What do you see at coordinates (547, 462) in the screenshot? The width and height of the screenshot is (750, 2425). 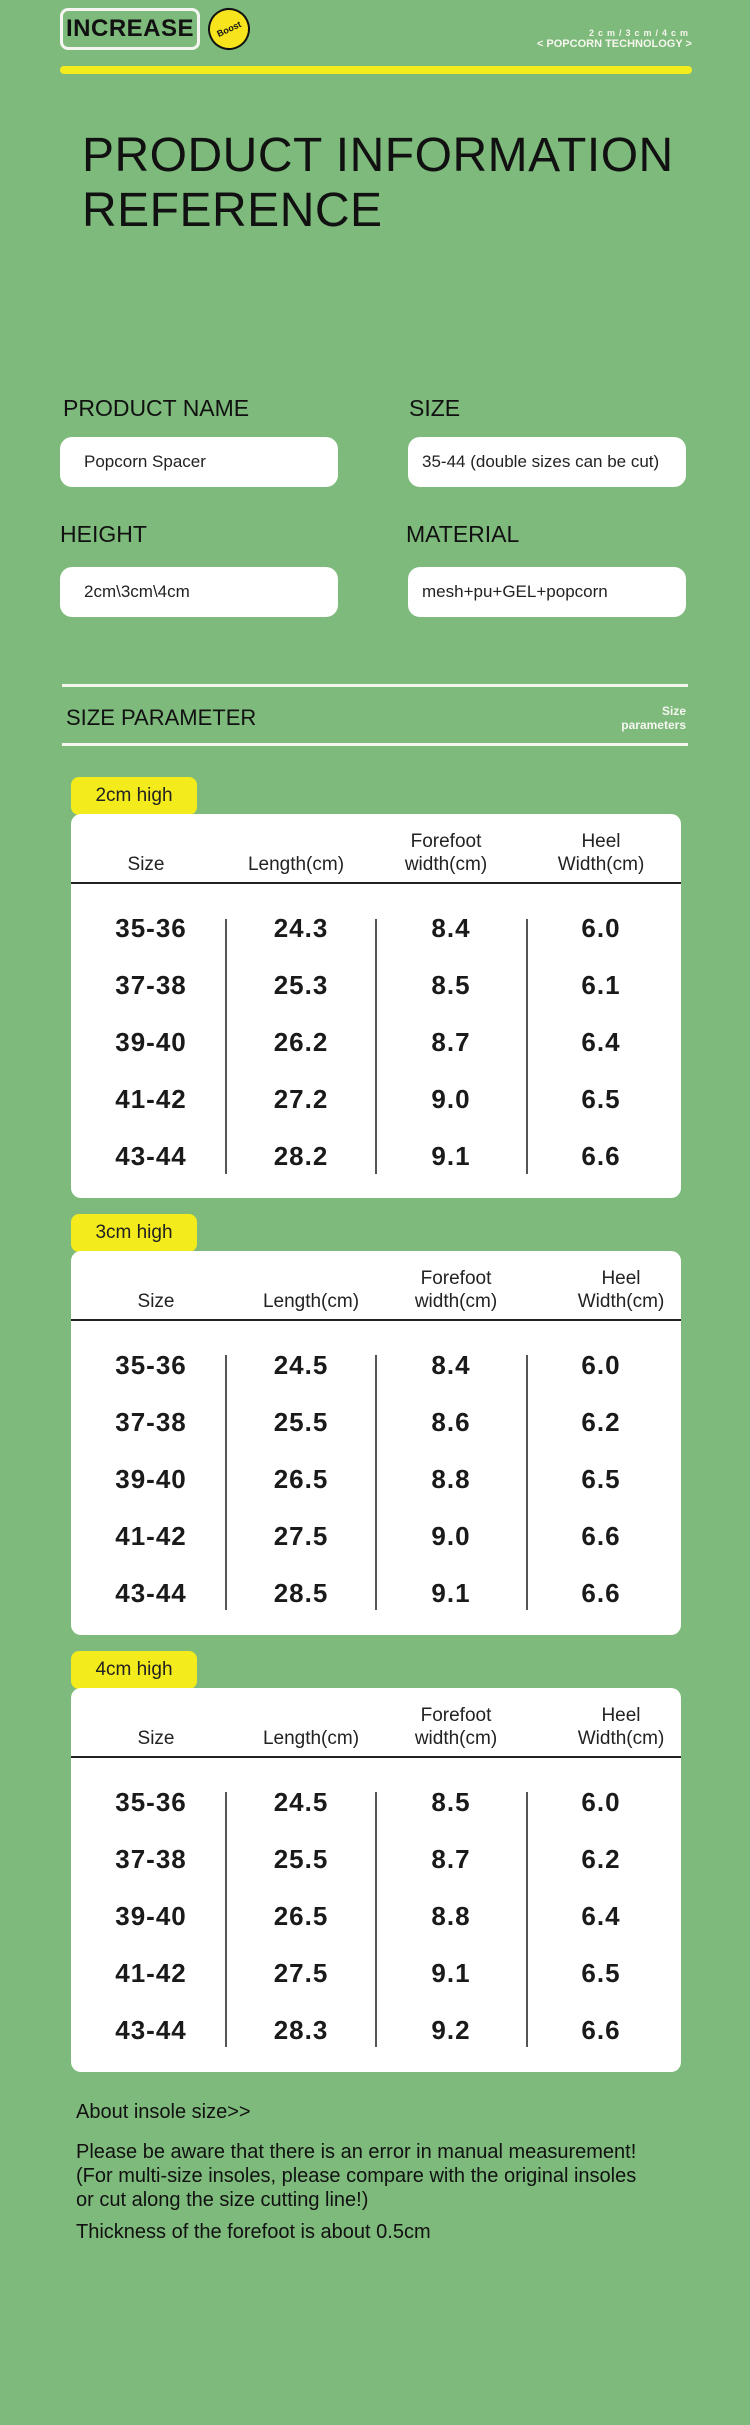 I see `size-value: 35-44 (double sizes can be cut)` at bounding box center [547, 462].